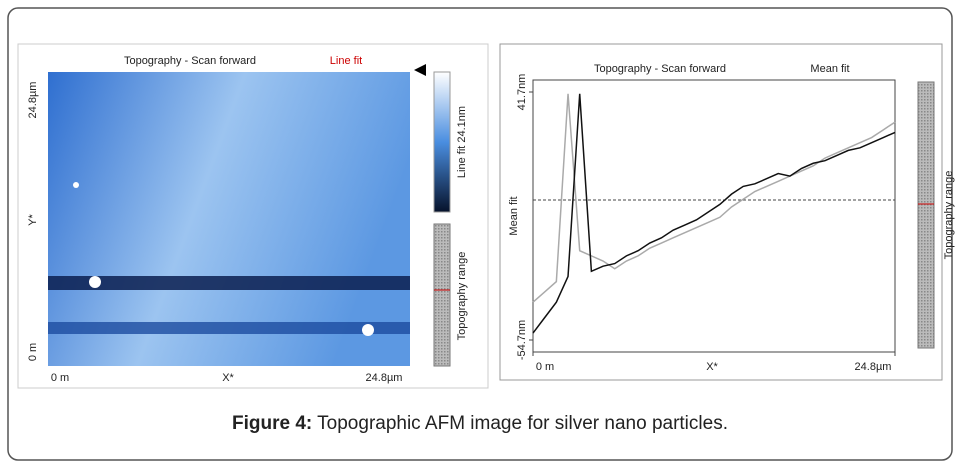 This screenshot has width=960, height=471. I want to click on y-top: 24.8µm, so click(33, 100).